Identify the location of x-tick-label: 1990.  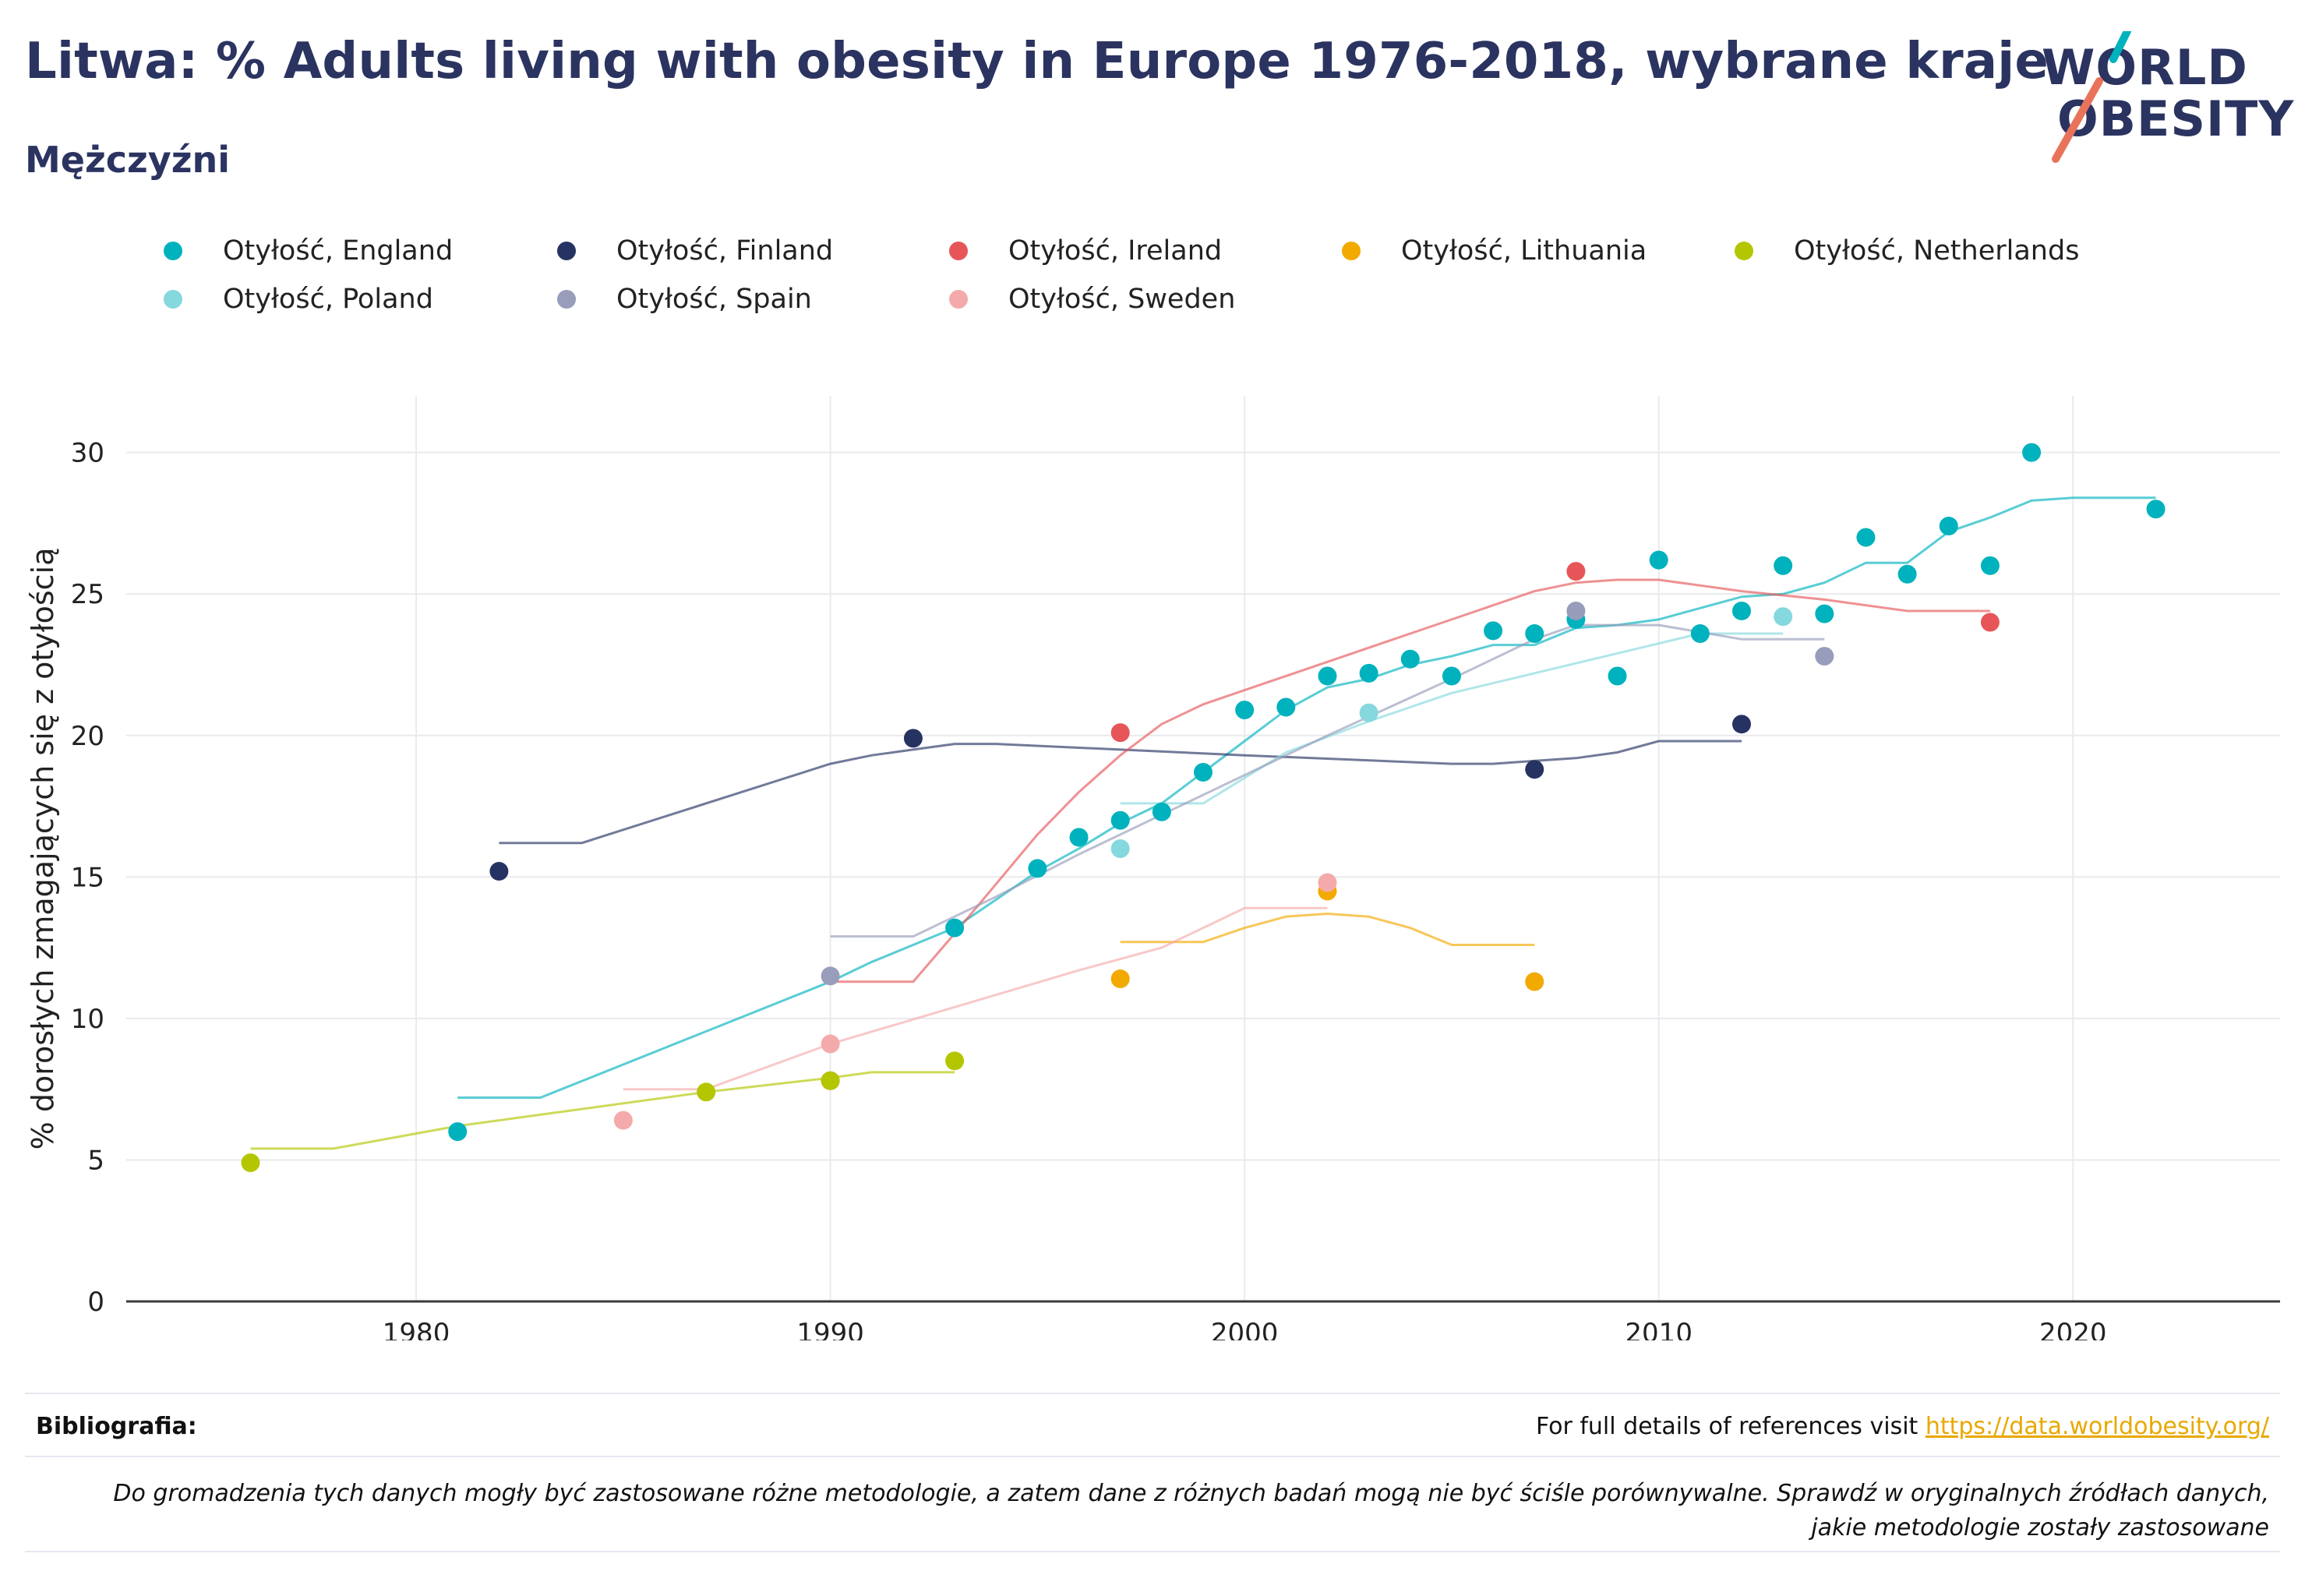
(830, 1329).